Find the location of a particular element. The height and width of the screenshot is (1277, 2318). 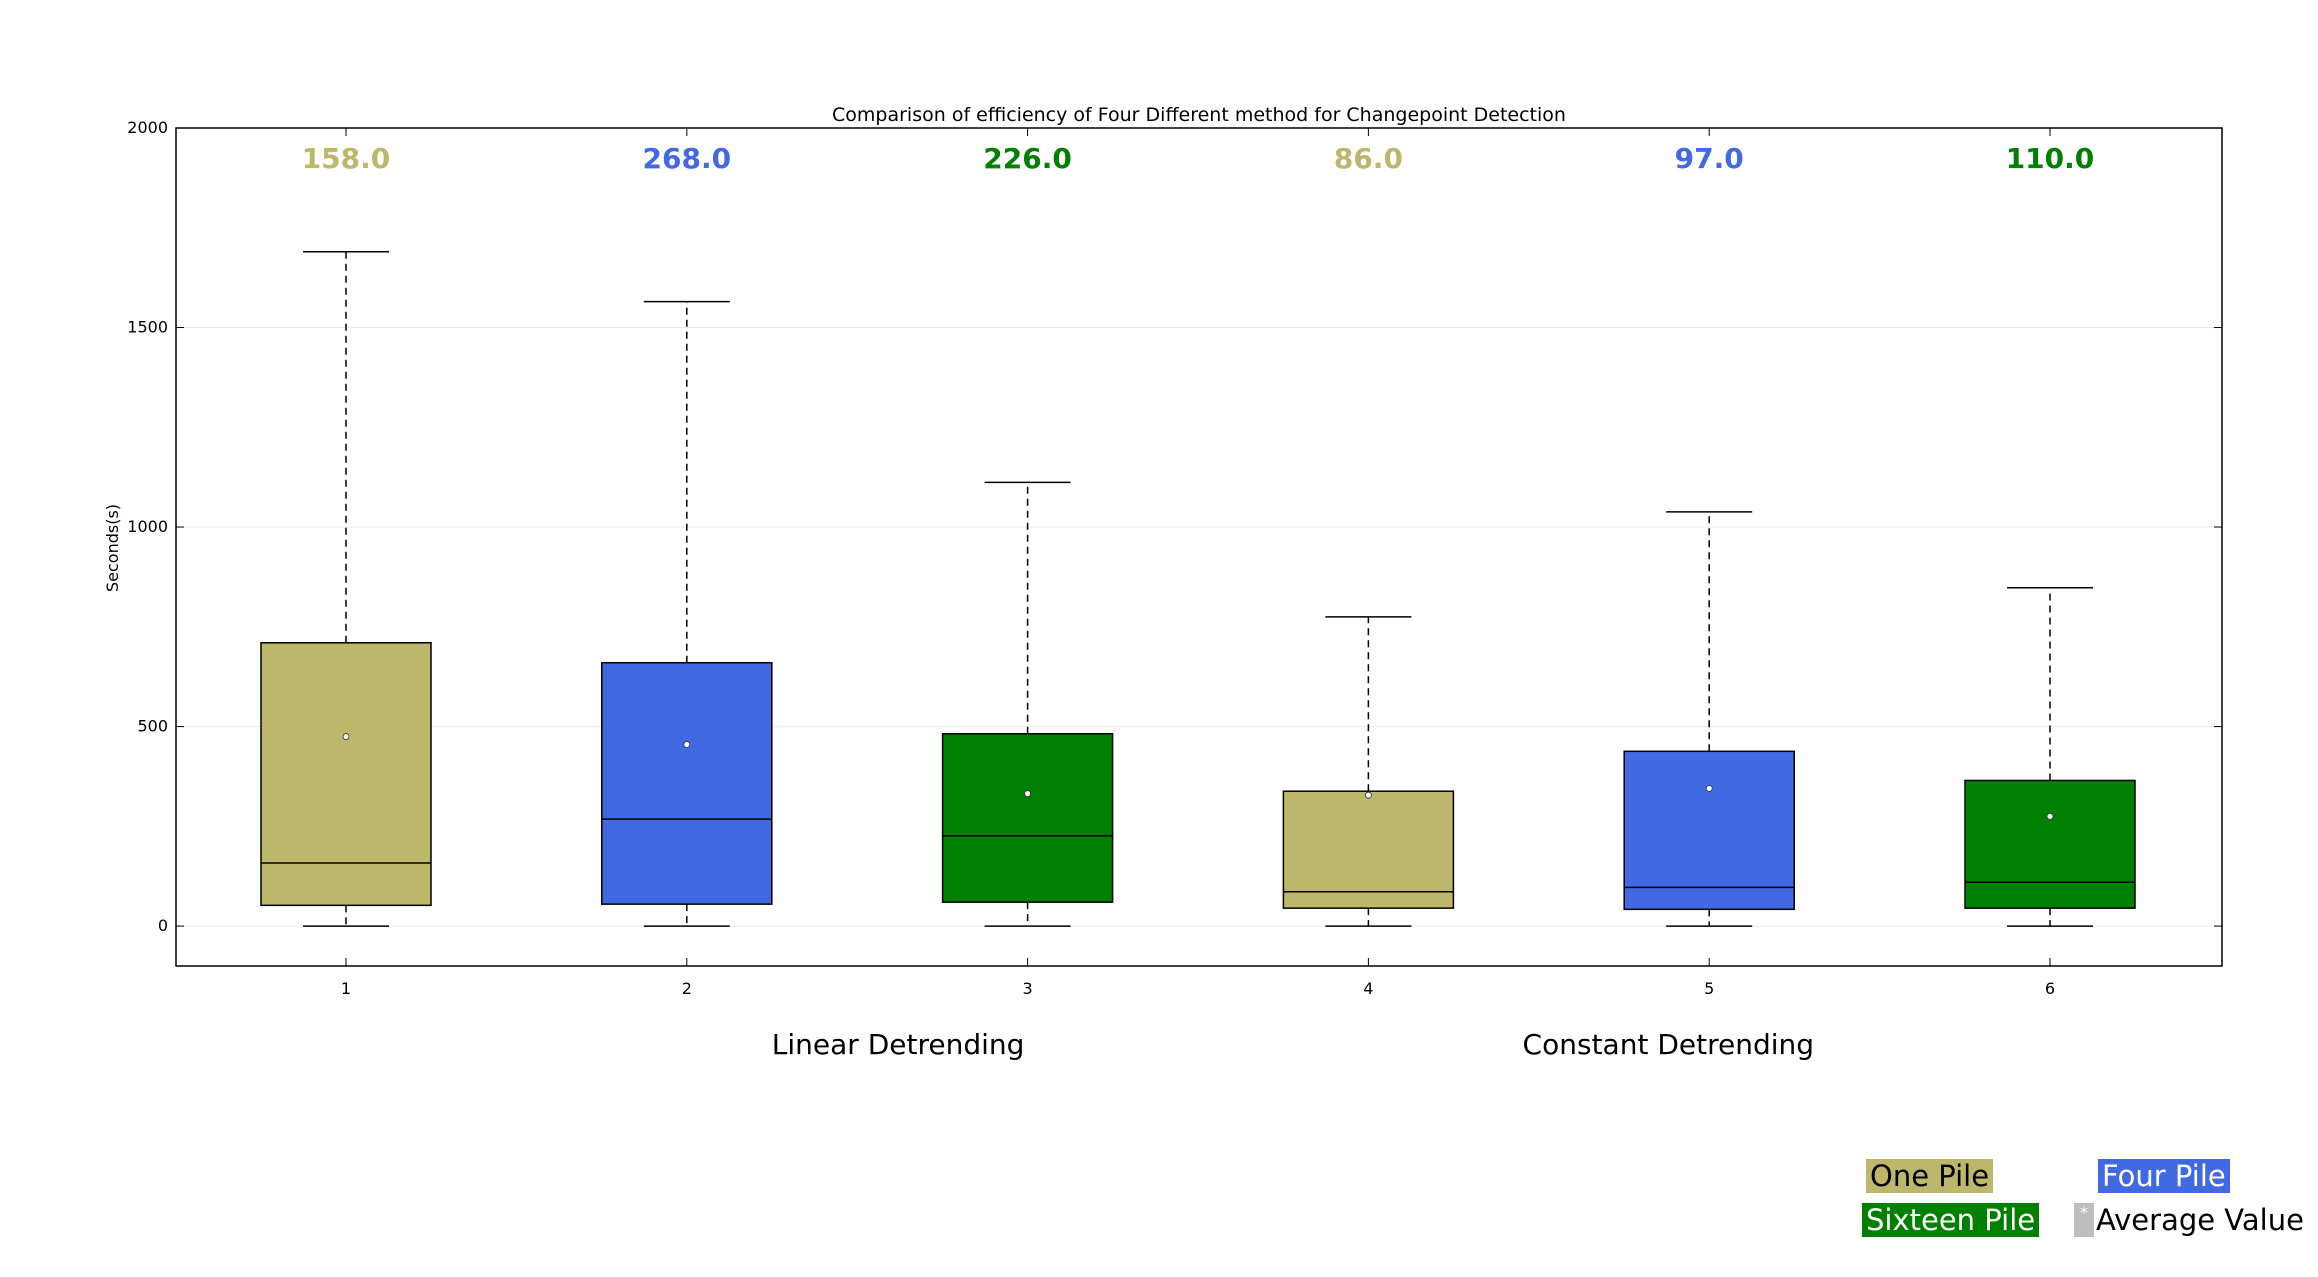

median-label: 158.0 is located at coordinates (346, 158).